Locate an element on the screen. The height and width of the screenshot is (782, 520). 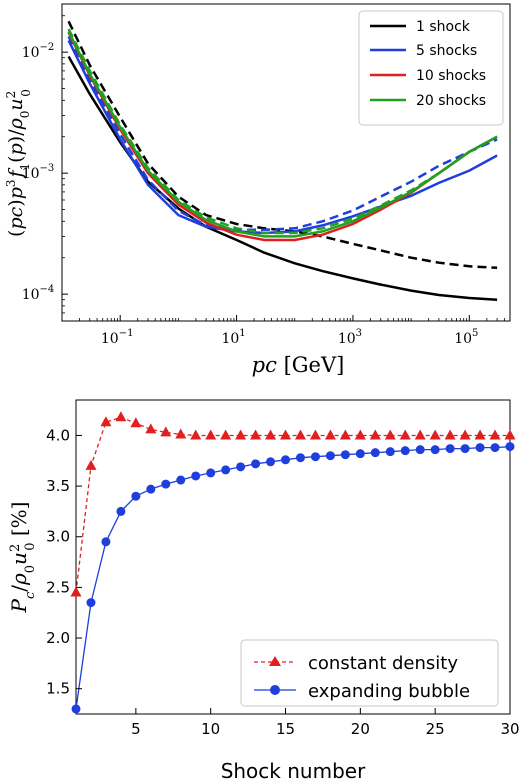
top-y-tick-label: 10⁻² is located at coordinates (38, 51).